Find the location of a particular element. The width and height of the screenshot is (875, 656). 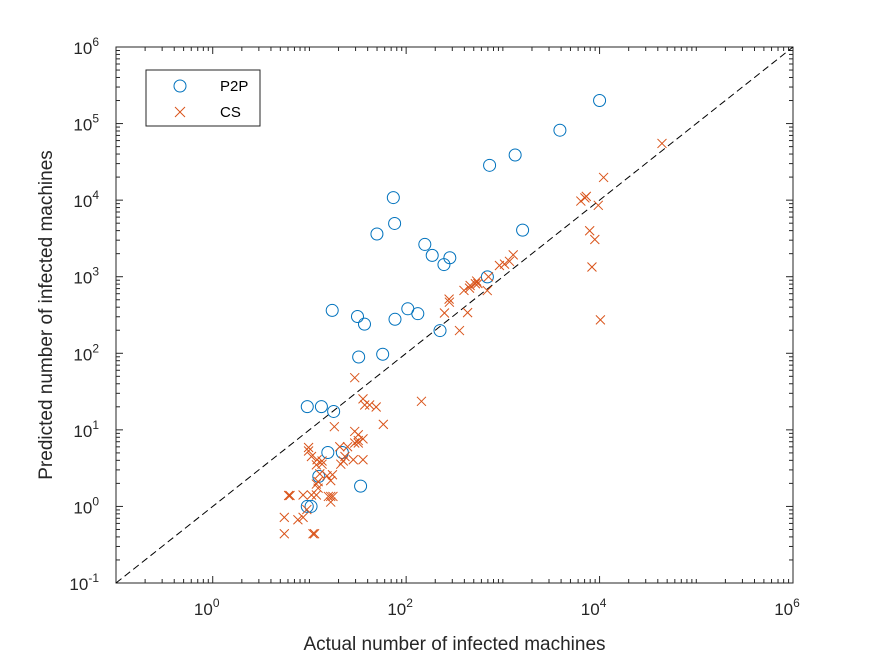

legend-label-cs: CS is located at coordinates (230, 112).